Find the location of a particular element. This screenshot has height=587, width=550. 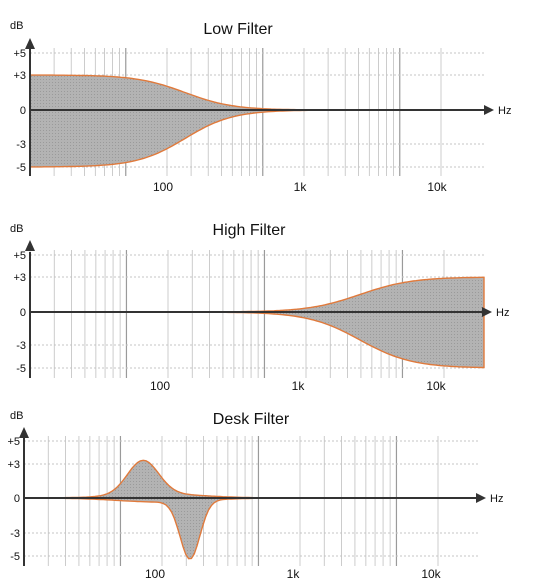

desk-filter-ytick-m5: -5 is located at coordinates (15, 557).